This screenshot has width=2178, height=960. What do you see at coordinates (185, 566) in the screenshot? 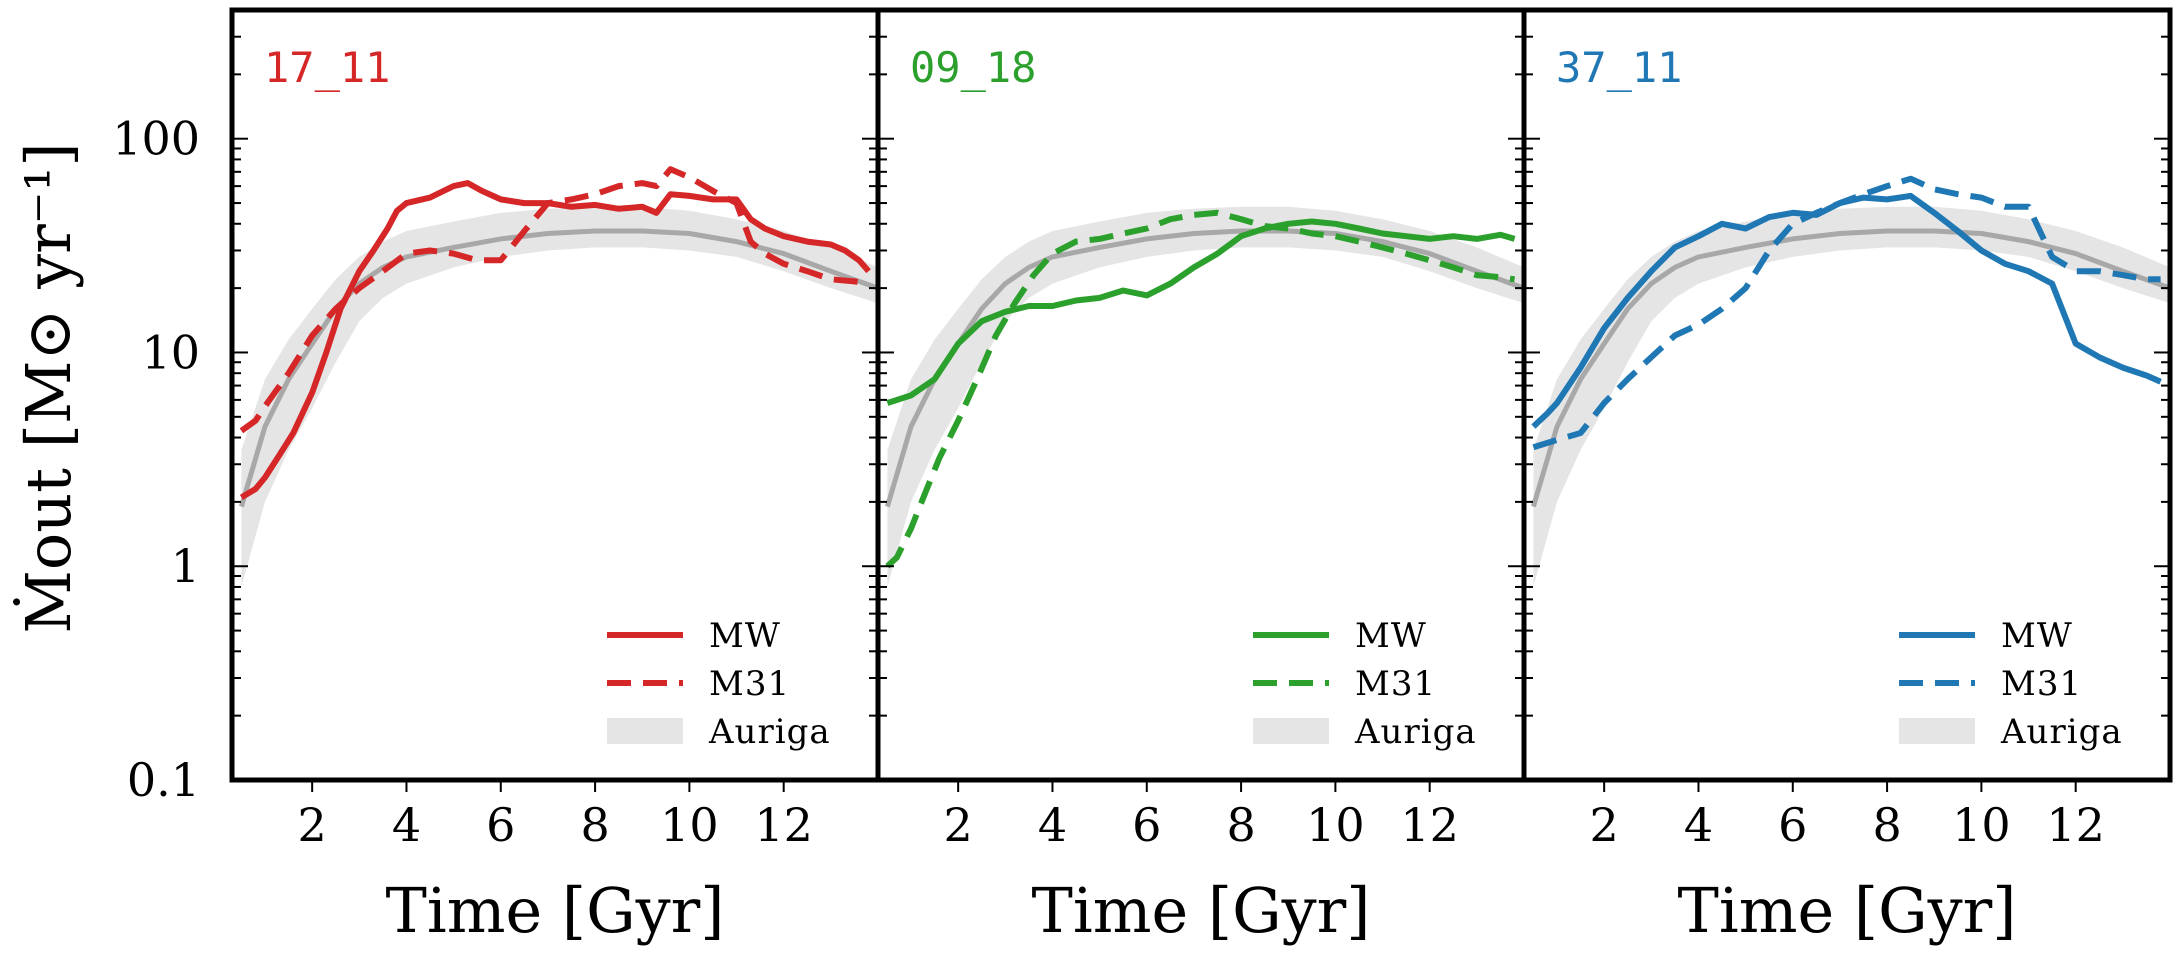
I see `y-tick-label: 1` at bounding box center [185, 566].